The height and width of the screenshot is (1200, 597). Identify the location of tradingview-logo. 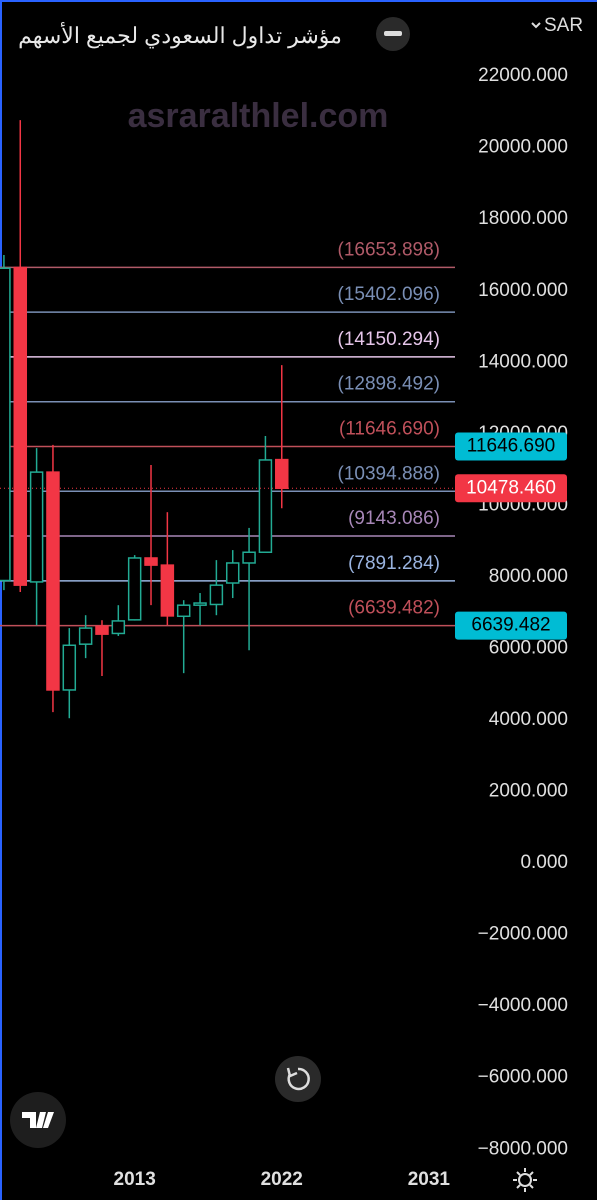
(38, 1120).